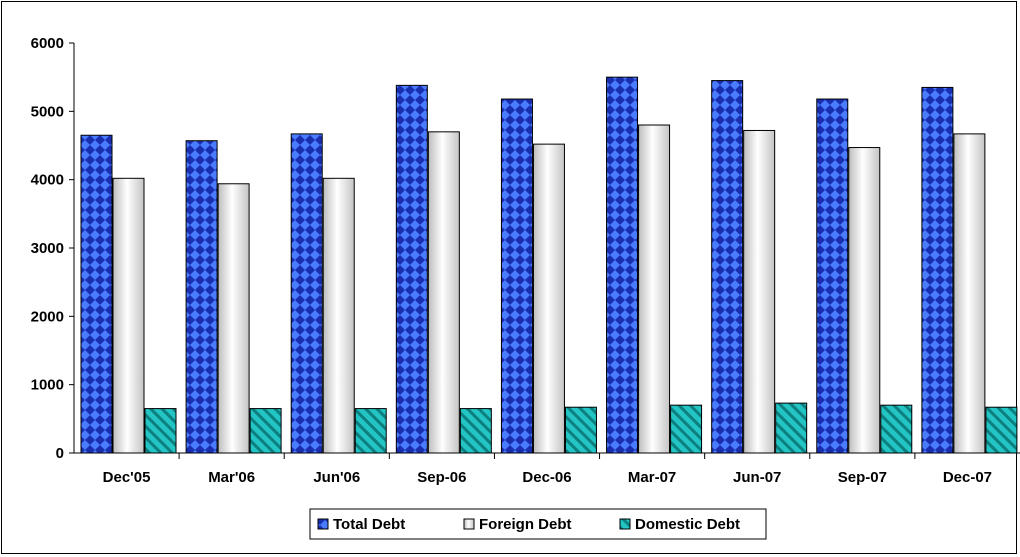  I want to click on legend-label: Domestic Debt, so click(687, 524).